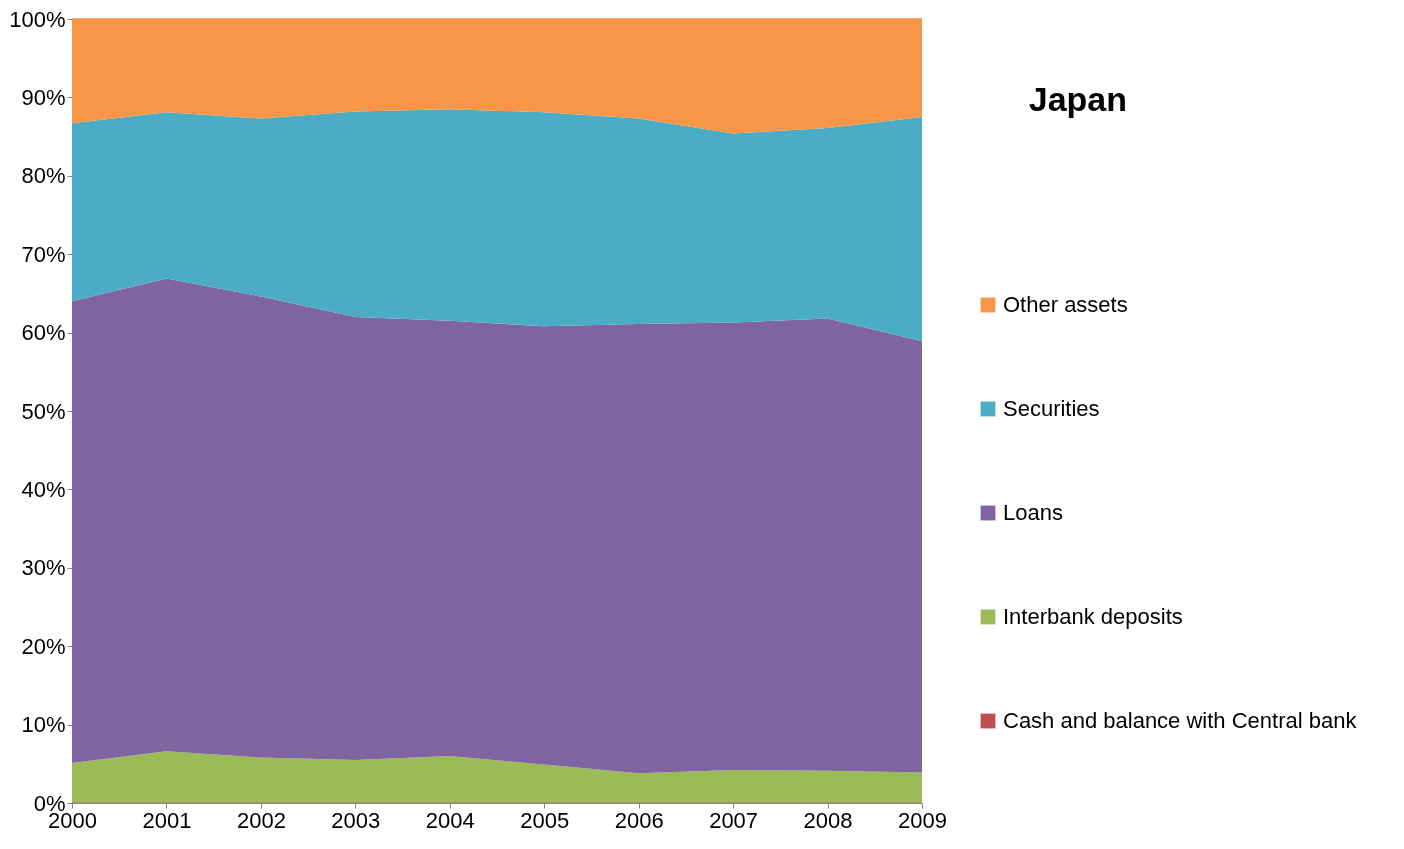 Image resolution: width=1404 pixels, height=849 pixels. Describe the element at coordinates (43, 411) in the screenshot. I see `y-tick-label: 50%` at that location.